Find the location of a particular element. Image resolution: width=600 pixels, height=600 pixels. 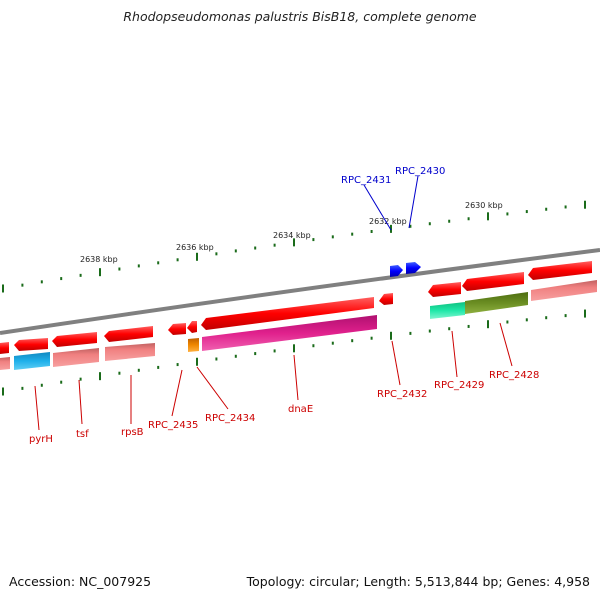

gene-label-rpc-2429: RPC_2429 is located at coordinates (459, 385).